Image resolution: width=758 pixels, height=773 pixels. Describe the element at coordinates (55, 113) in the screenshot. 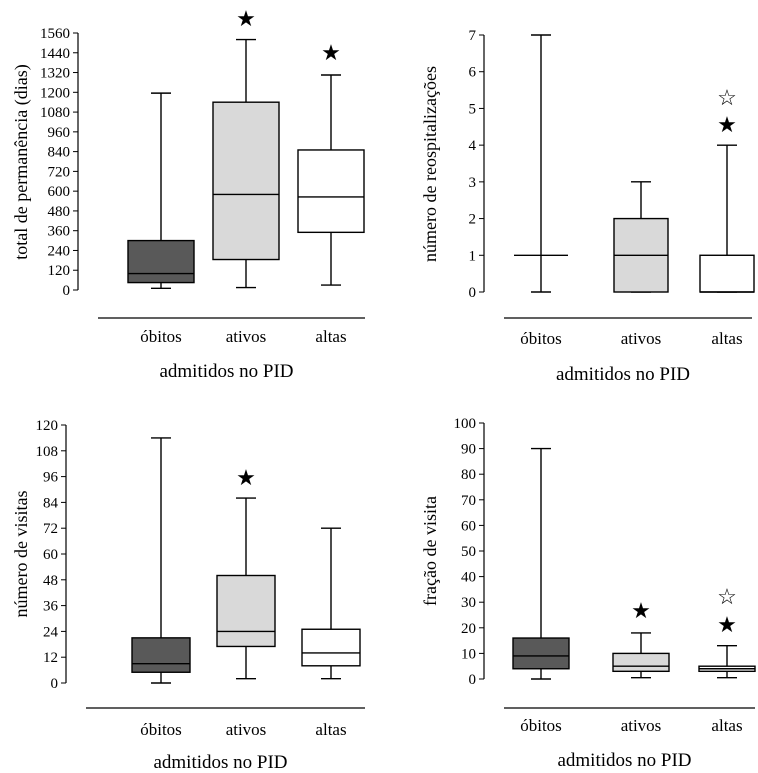

I see `y-tick-label: 1080` at that location.